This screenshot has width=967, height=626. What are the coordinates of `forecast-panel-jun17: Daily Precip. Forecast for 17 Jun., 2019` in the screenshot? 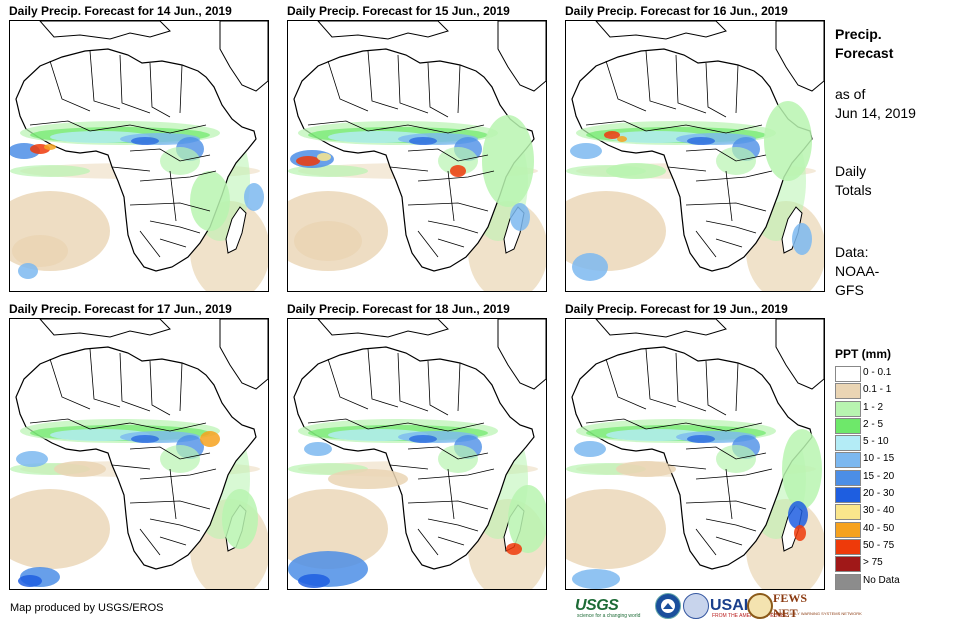 It's located at (140, 447).